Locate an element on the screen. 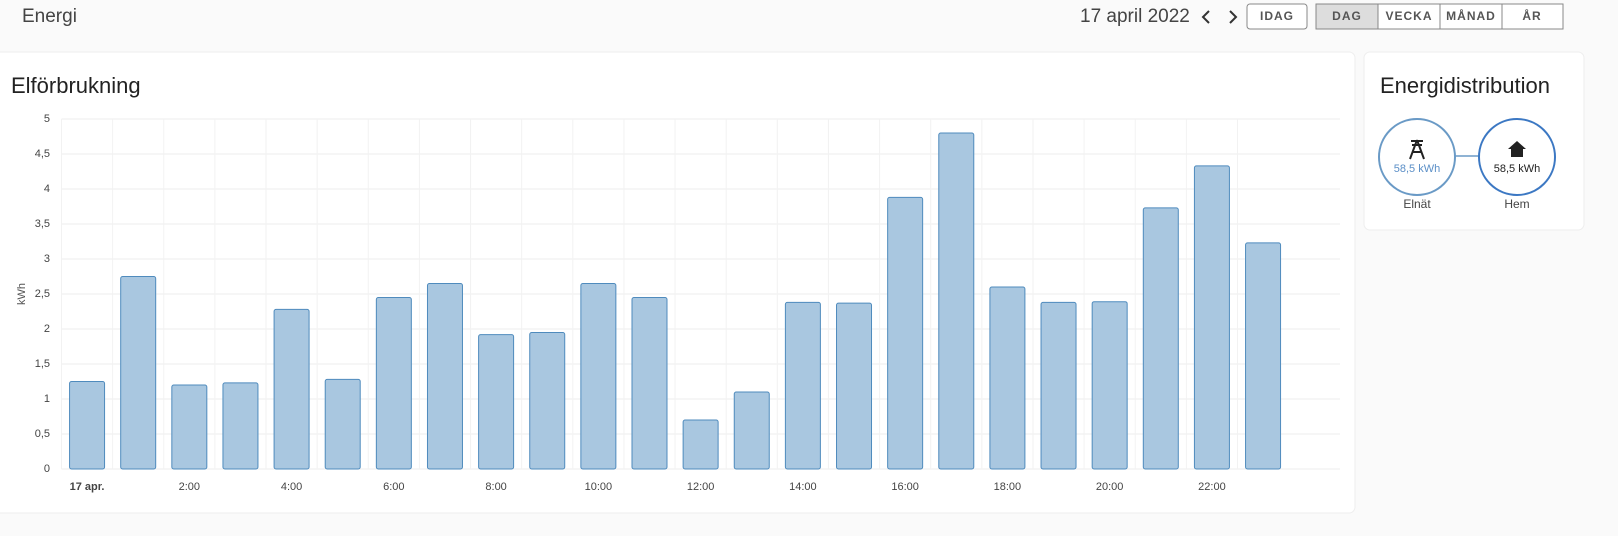 This screenshot has height=536, width=1618. y-tick-label: 1,5 is located at coordinates (42, 364).